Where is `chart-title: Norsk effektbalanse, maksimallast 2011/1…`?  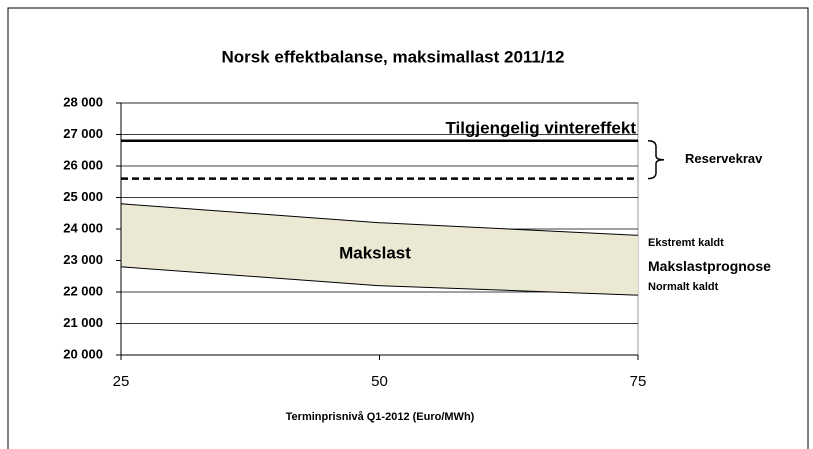
chart-title: Norsk effektbalanse, maksimallast 2011/1… is located at coordinates (392, 56).